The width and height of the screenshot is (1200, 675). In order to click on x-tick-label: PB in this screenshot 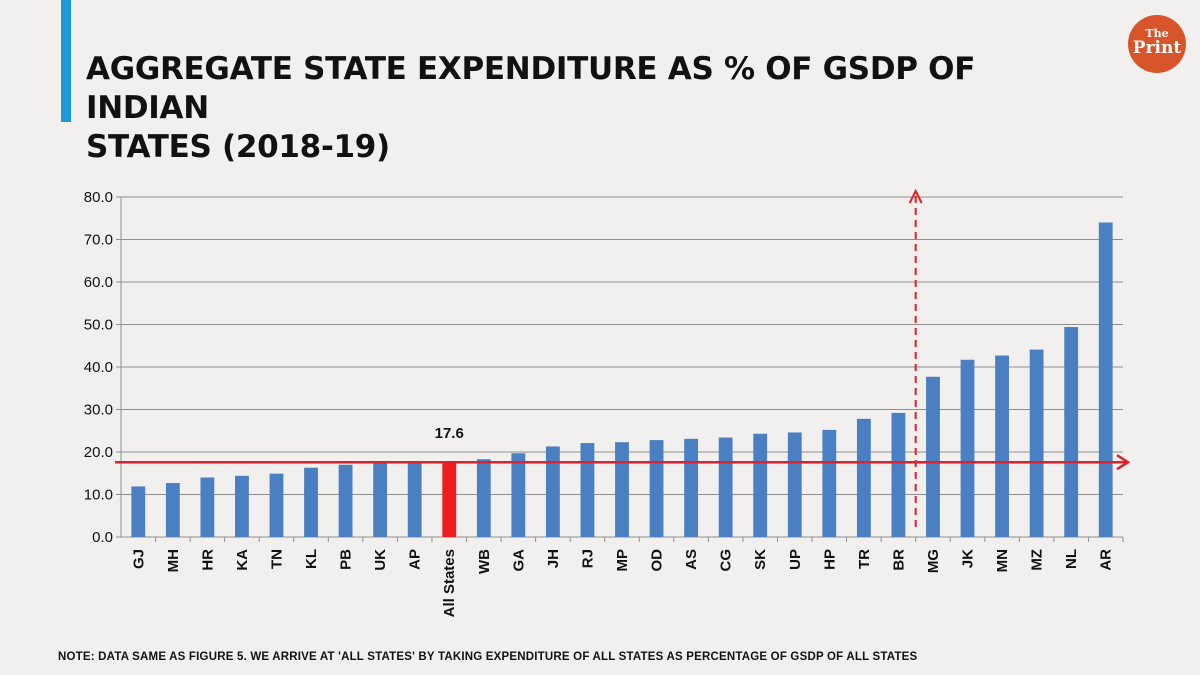, I will do `click(346, 559)`.